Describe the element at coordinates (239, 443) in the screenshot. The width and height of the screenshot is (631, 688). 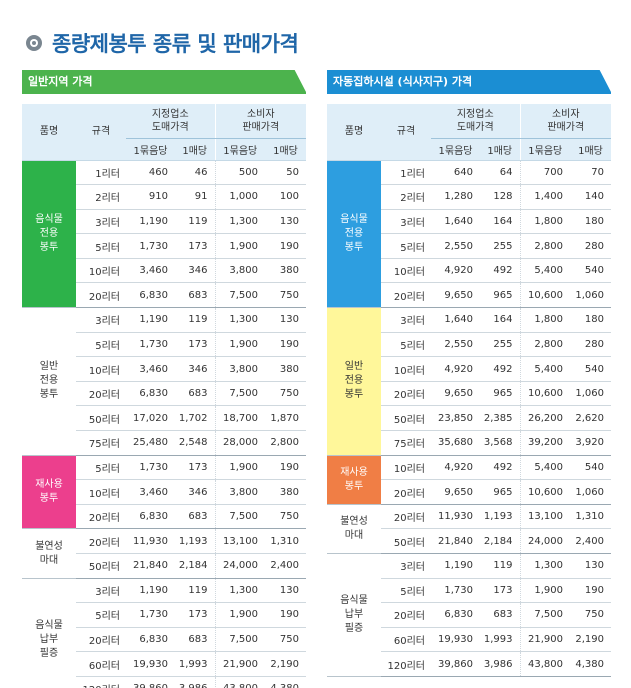
I see `retail-bundle-cell: 28,000` at that location.